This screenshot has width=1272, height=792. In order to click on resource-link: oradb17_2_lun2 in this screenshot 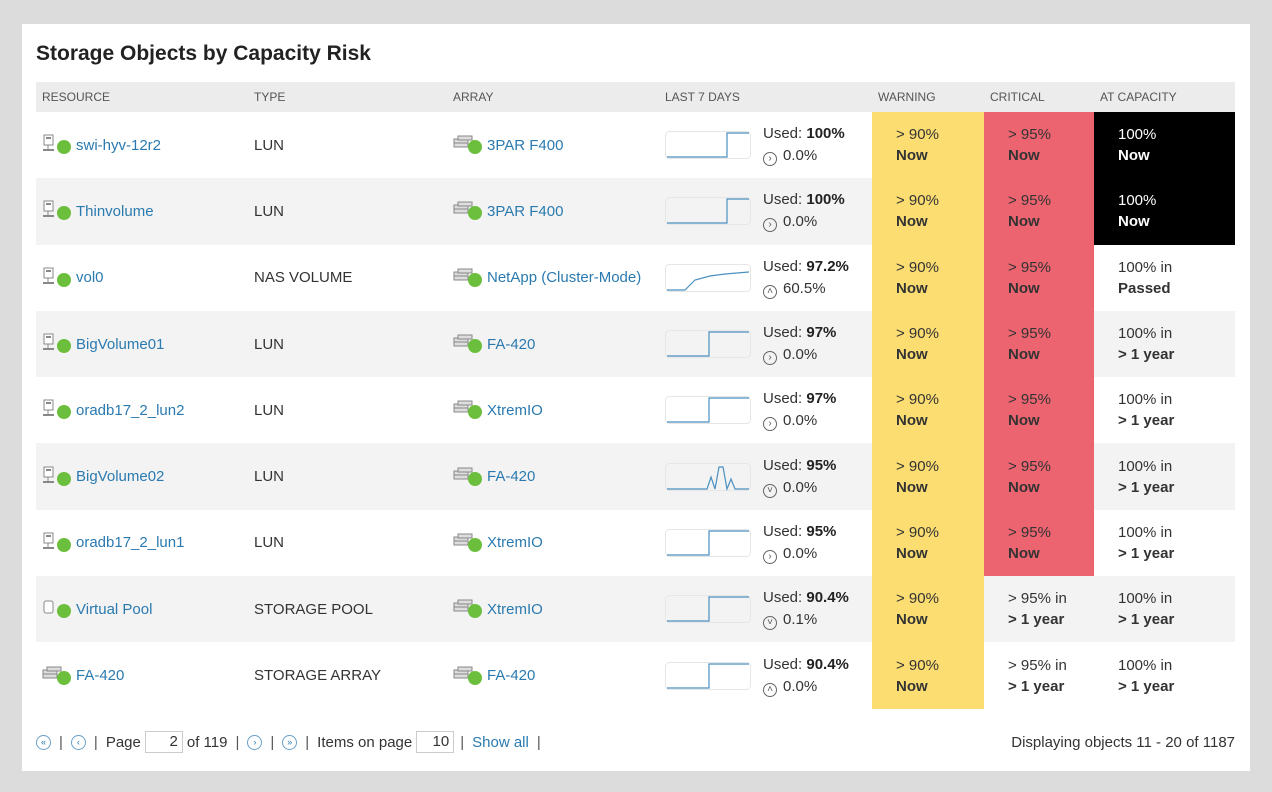, I will do `click(130, 410)`.